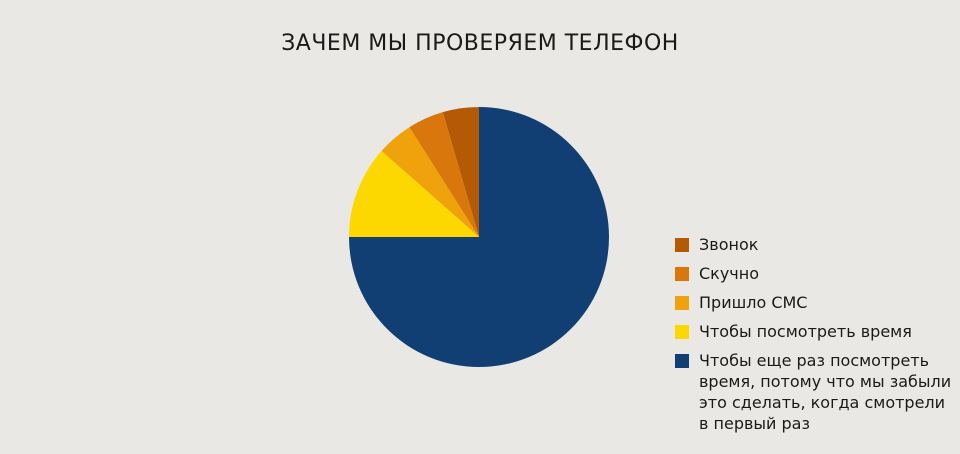  What do you see at coordinates (480, 43) in the screenshot?
I see `chart-title: ЗАЧЕМ МЫ ПРОВЕРЯЕМ ТЕЛЕФОН` at bounding box center [480, 43].